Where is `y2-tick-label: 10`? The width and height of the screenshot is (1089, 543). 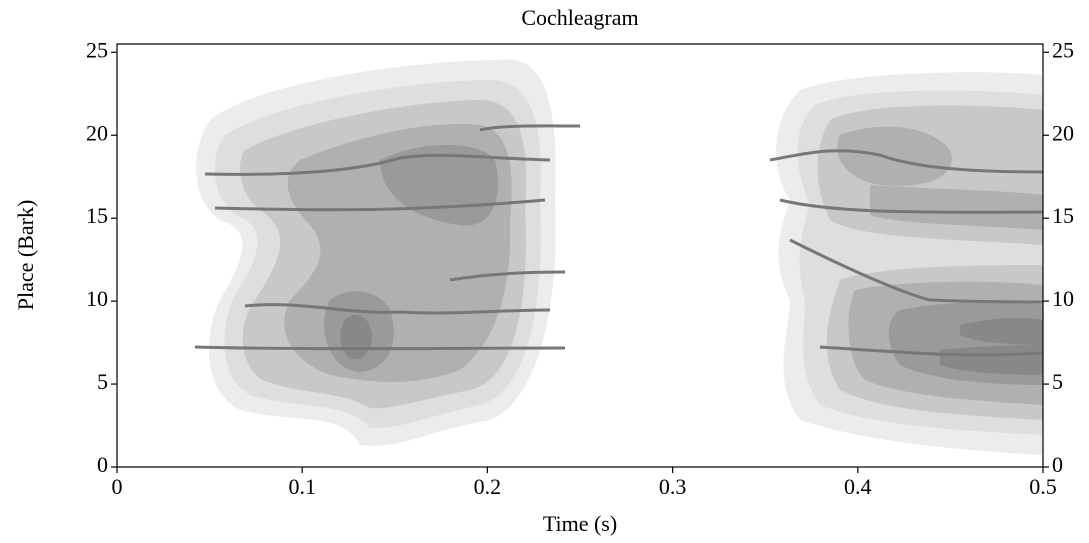
y2-tick-label: 10 is located at coordinates (1063, 298).